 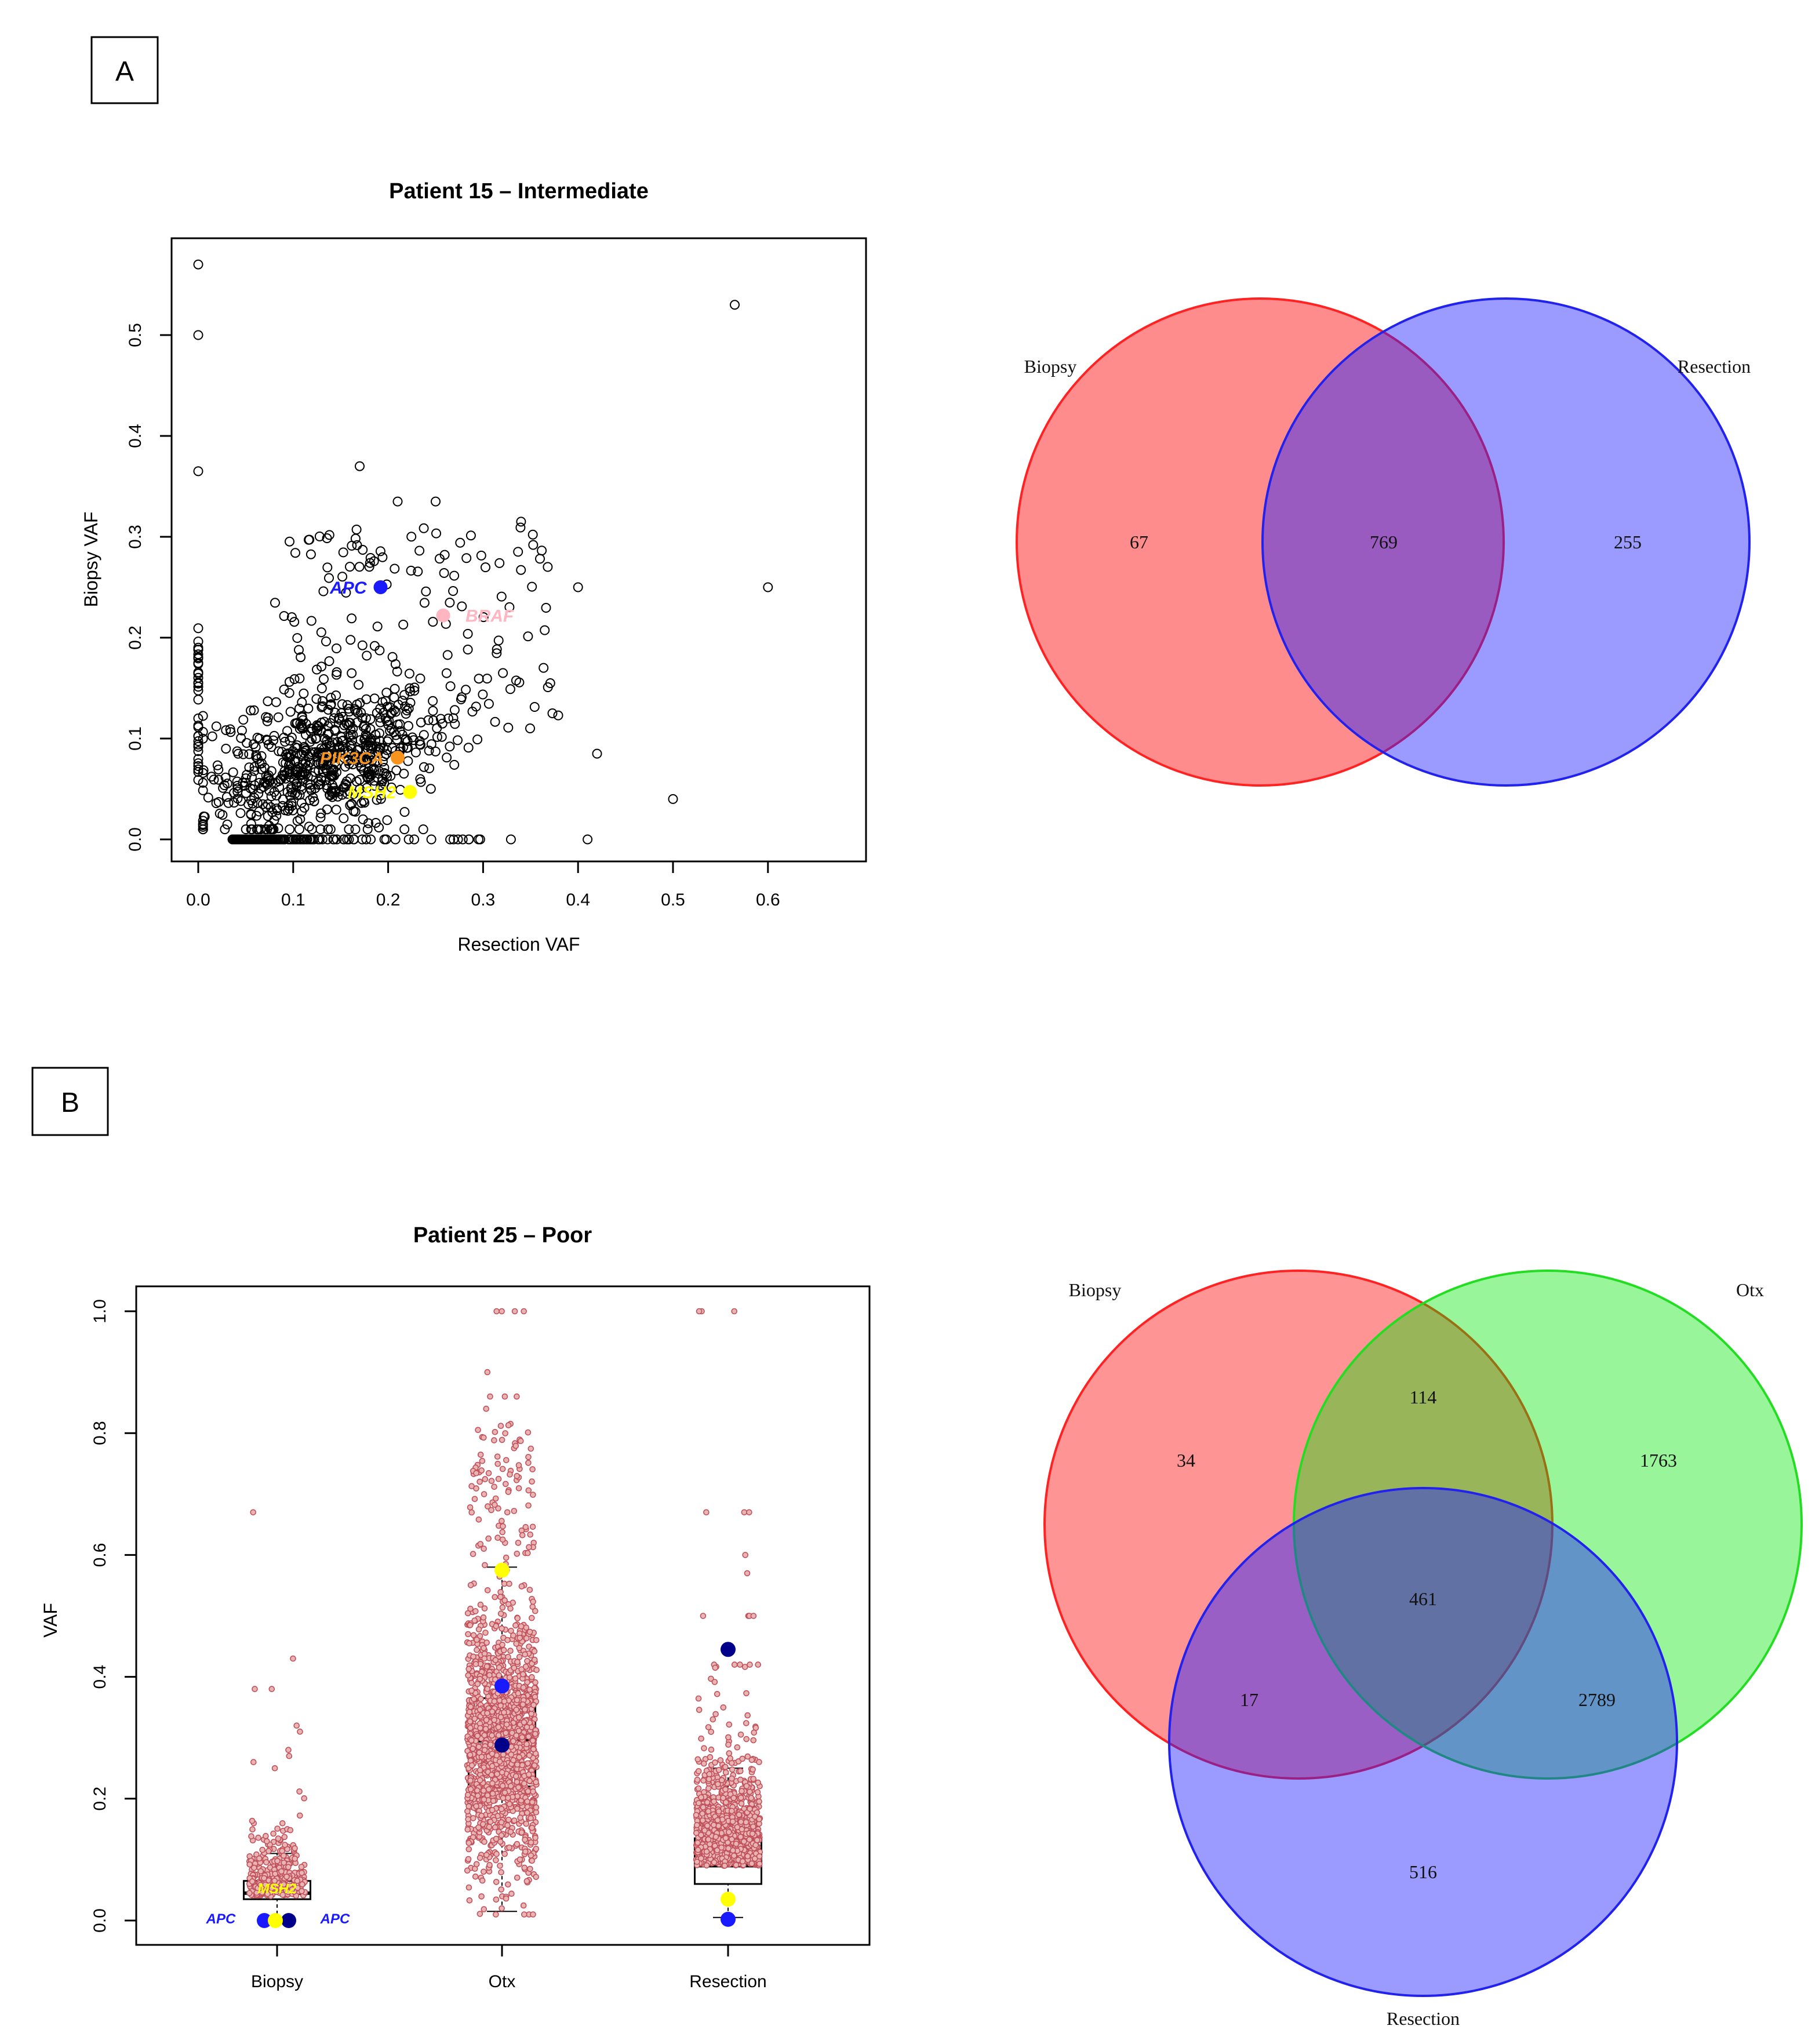 I want to click on scatter-y-axis: 0.0 0.1 0.2 0.3 0.4 0.5, so click(x=149, y=587).